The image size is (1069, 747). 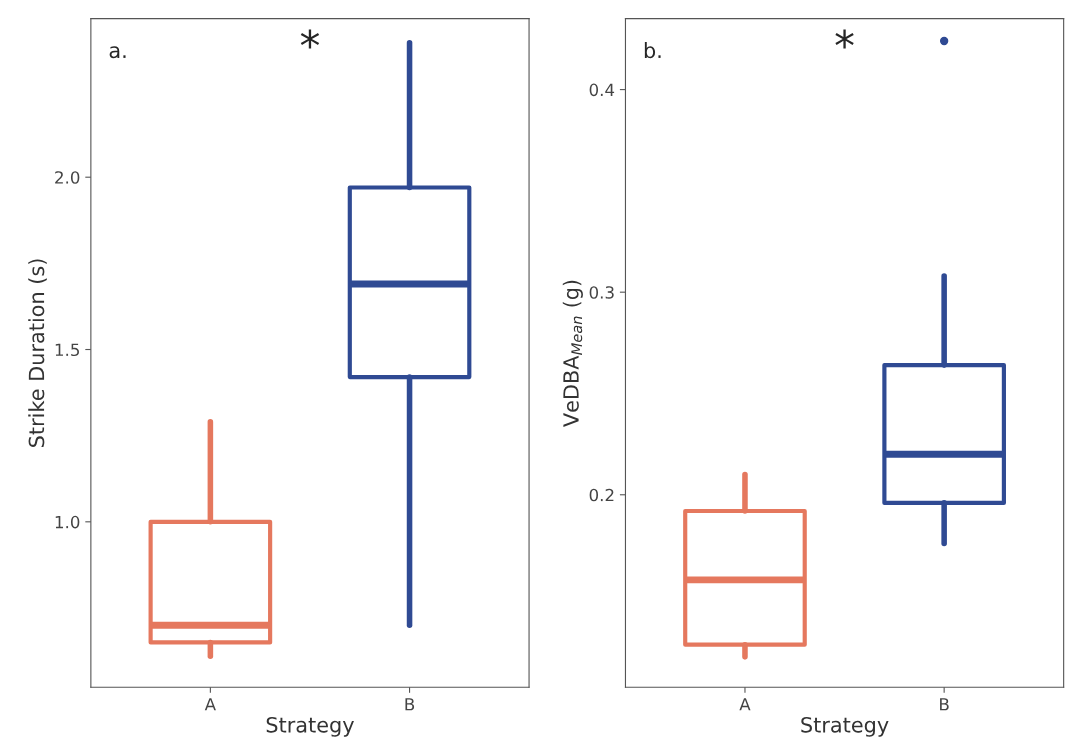 What do you see at coordinates (37, 353) in the screenshot?
I see `y-axis-title: Strike Duration (s)` at bounding box center [37, 353].